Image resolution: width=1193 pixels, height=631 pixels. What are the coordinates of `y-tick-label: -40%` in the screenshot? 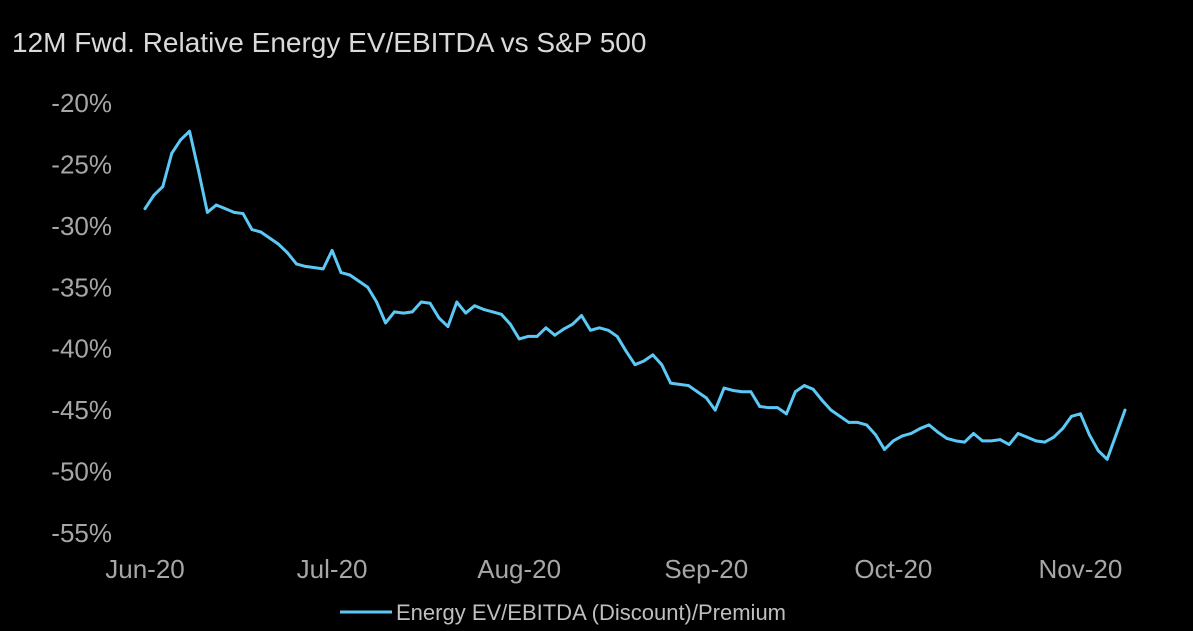 It's located at (81, 349).